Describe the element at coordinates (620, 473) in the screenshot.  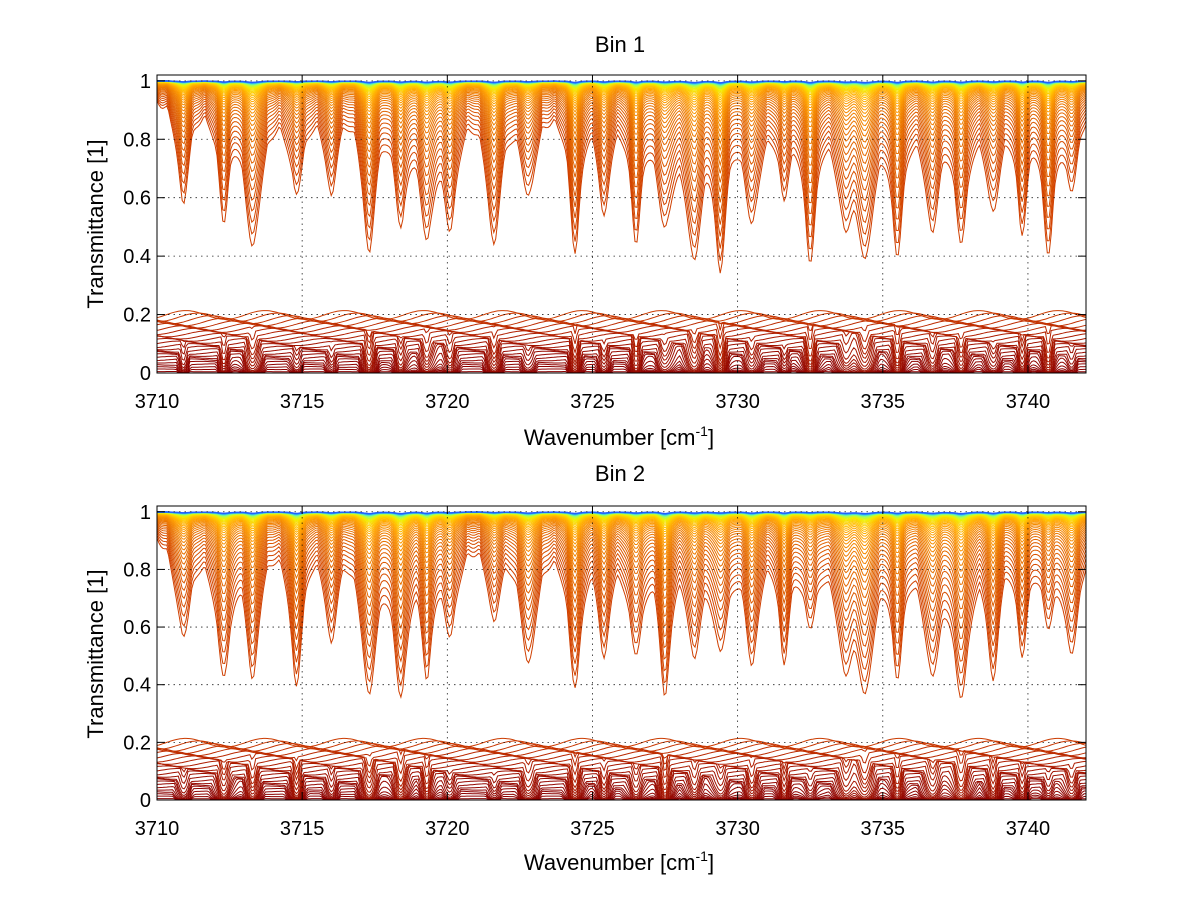
I see `chart-title: Bin 2` at that location.